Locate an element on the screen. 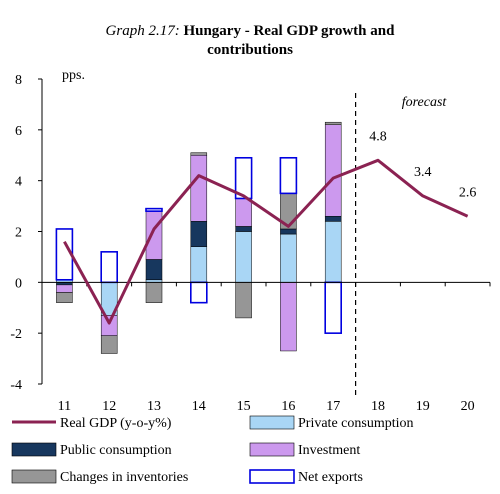 This screenshot has width=500, height=494. y-tick-label: 8 is located at coordinates (18, 80).